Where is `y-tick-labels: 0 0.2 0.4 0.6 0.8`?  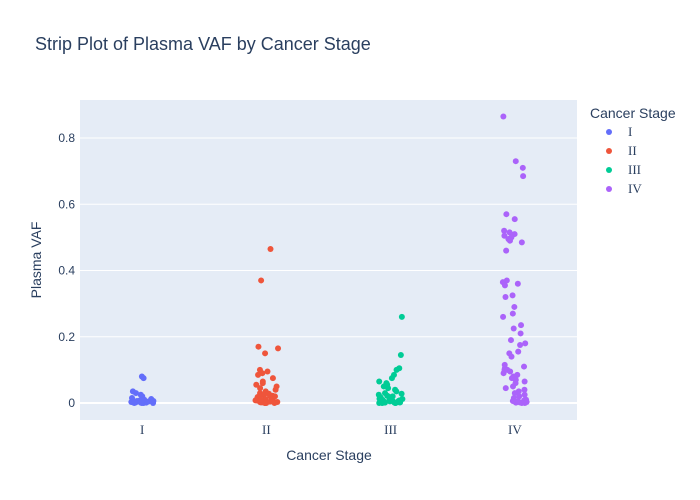
y-tick-labels: 0 0.2 0.4 0.6 0.8 is located at coordinates (66, 270).